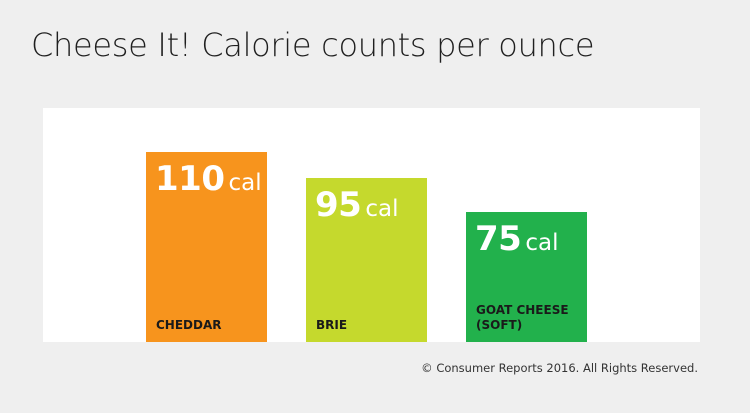 The height and width of the screenshot is (413, 750). I want to click on data-label: 110 cal, so click(208, 179).